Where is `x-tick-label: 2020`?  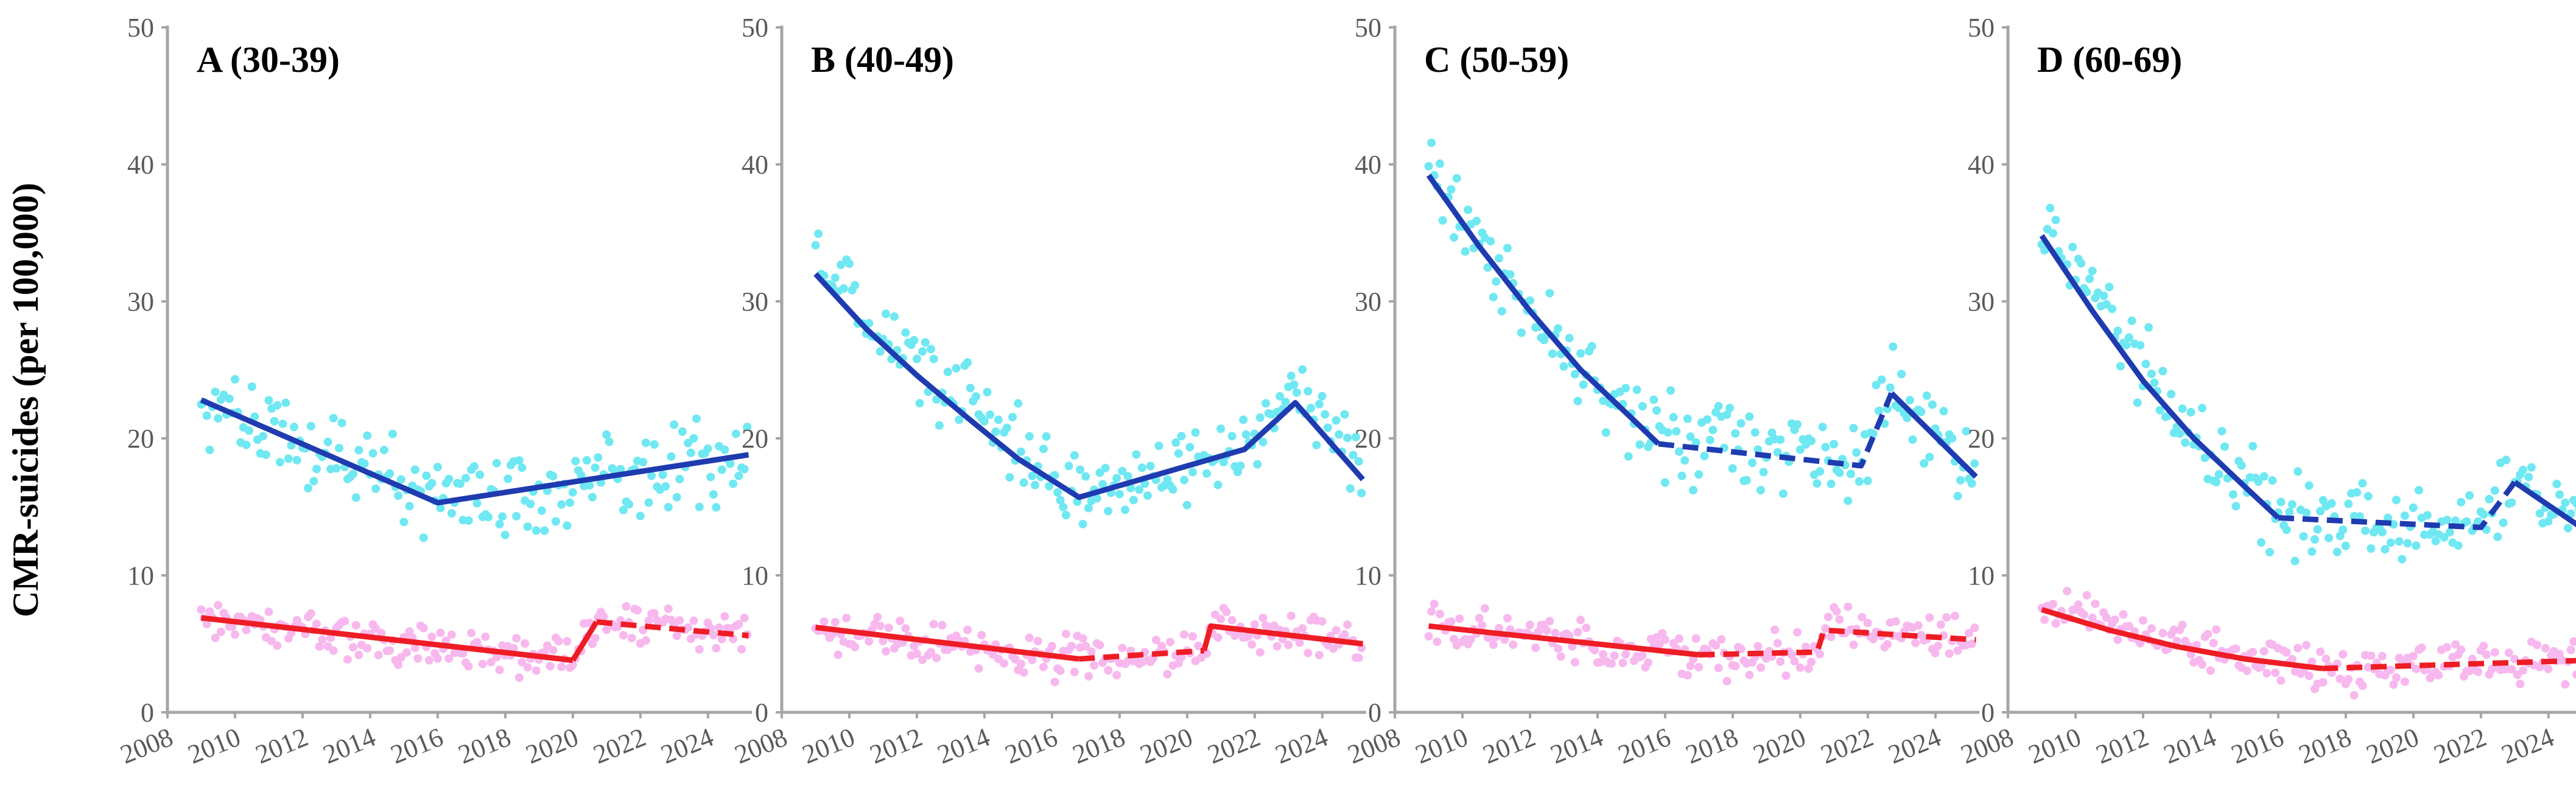
x-tick-label: 2020 is located at coordinates (2392, 746).